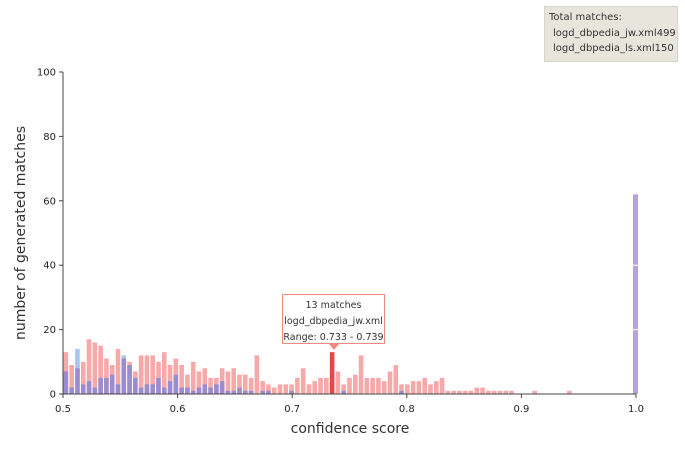  What do you see at coordinates (605, 33) in the screenshot?
I see `legend-item-name: logd_dbpedia_jw.xml` at bounding box center [605, 33].